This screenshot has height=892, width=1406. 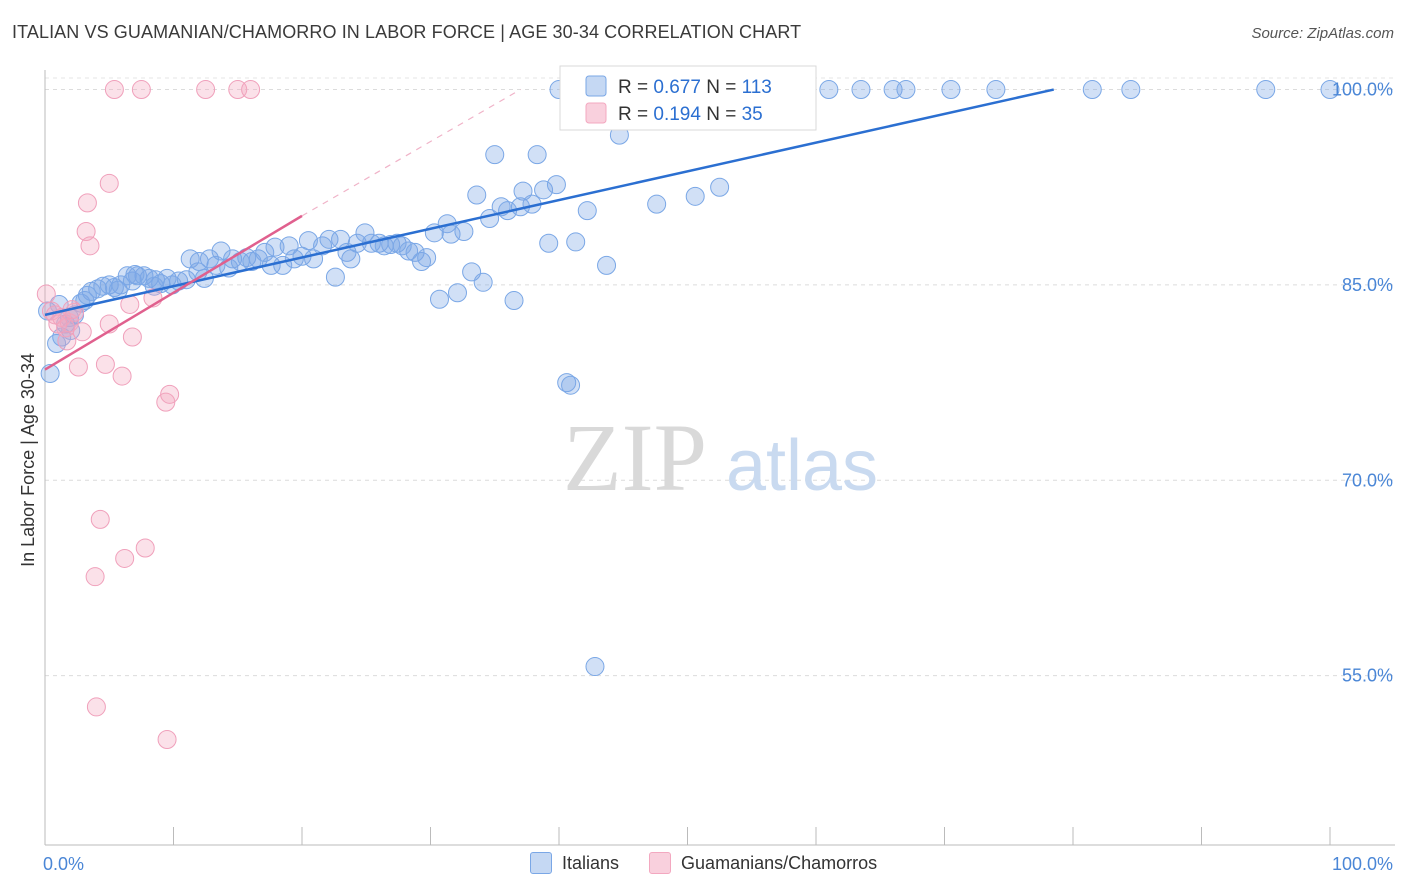 I want to click on x-tick-label: 0.0%, so click(x=63, y=864).